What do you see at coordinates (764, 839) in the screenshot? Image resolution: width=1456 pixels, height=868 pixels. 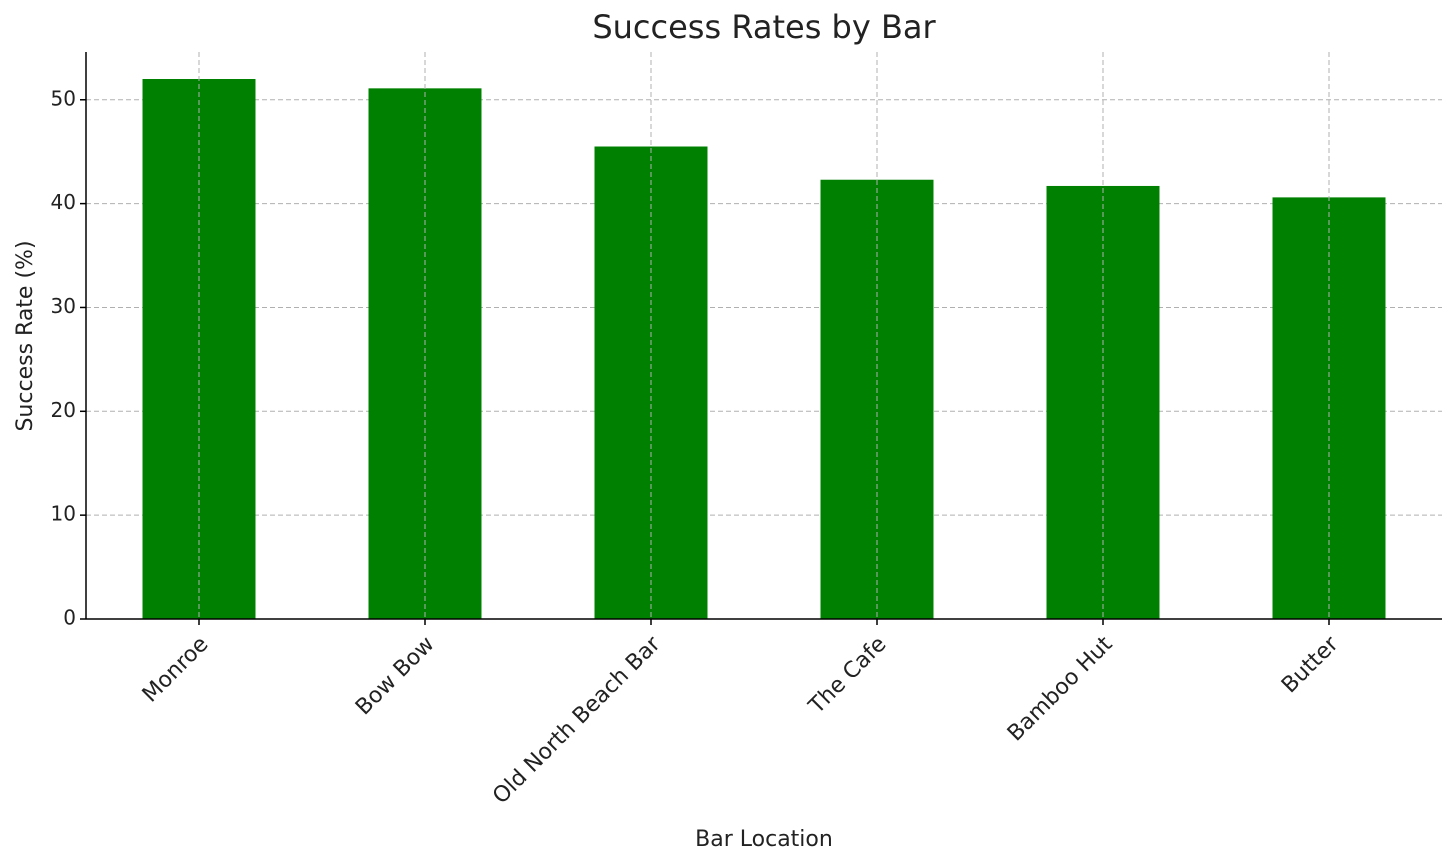 I see `x-axis-label: Bar Location` at bounding box center [764, 839].